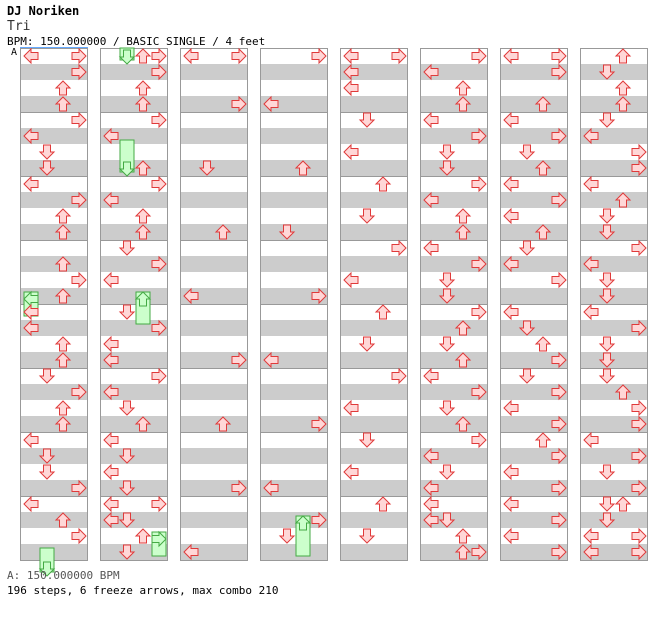  I want to click on column-frame, so click(534, 304).